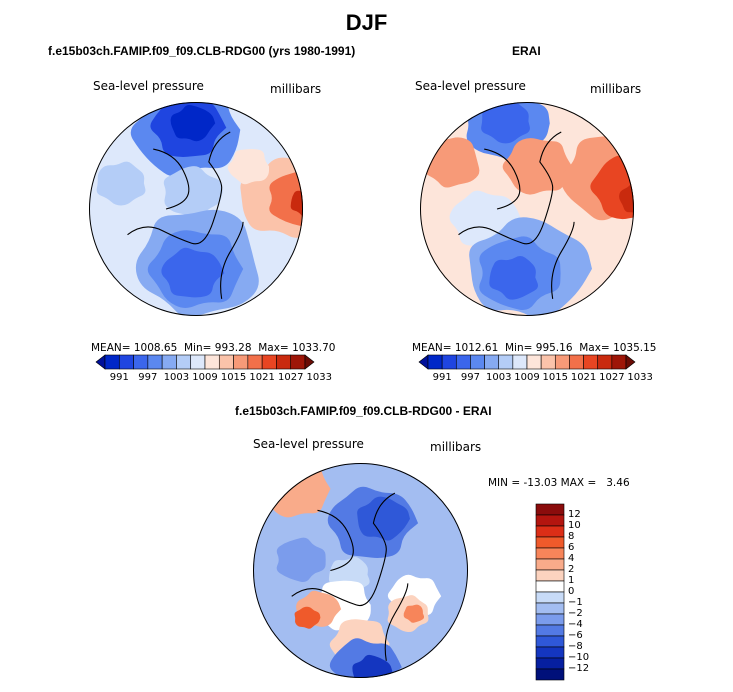 Image resolution: width=733 pixels, height=692 pixels. What do you see at coordinates (518, 348) in the screenshot?
I see `panel-2-min-label: Min=` at bounding box center [518, 348].